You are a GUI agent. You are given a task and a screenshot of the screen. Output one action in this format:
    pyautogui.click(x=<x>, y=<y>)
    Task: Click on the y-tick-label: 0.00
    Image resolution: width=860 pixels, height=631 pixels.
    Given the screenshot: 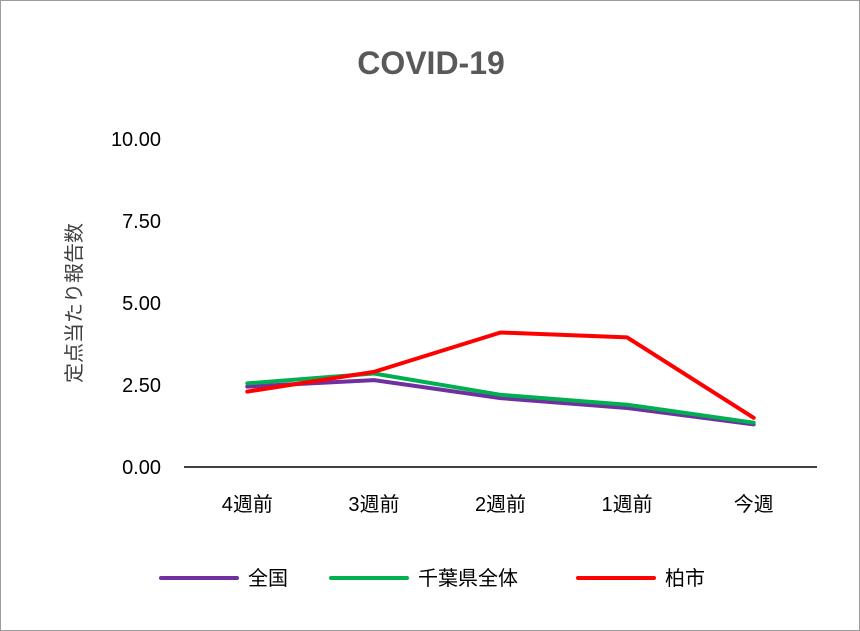 What is the action you would take?
    pyautogui.click(x=141, y=468)
    